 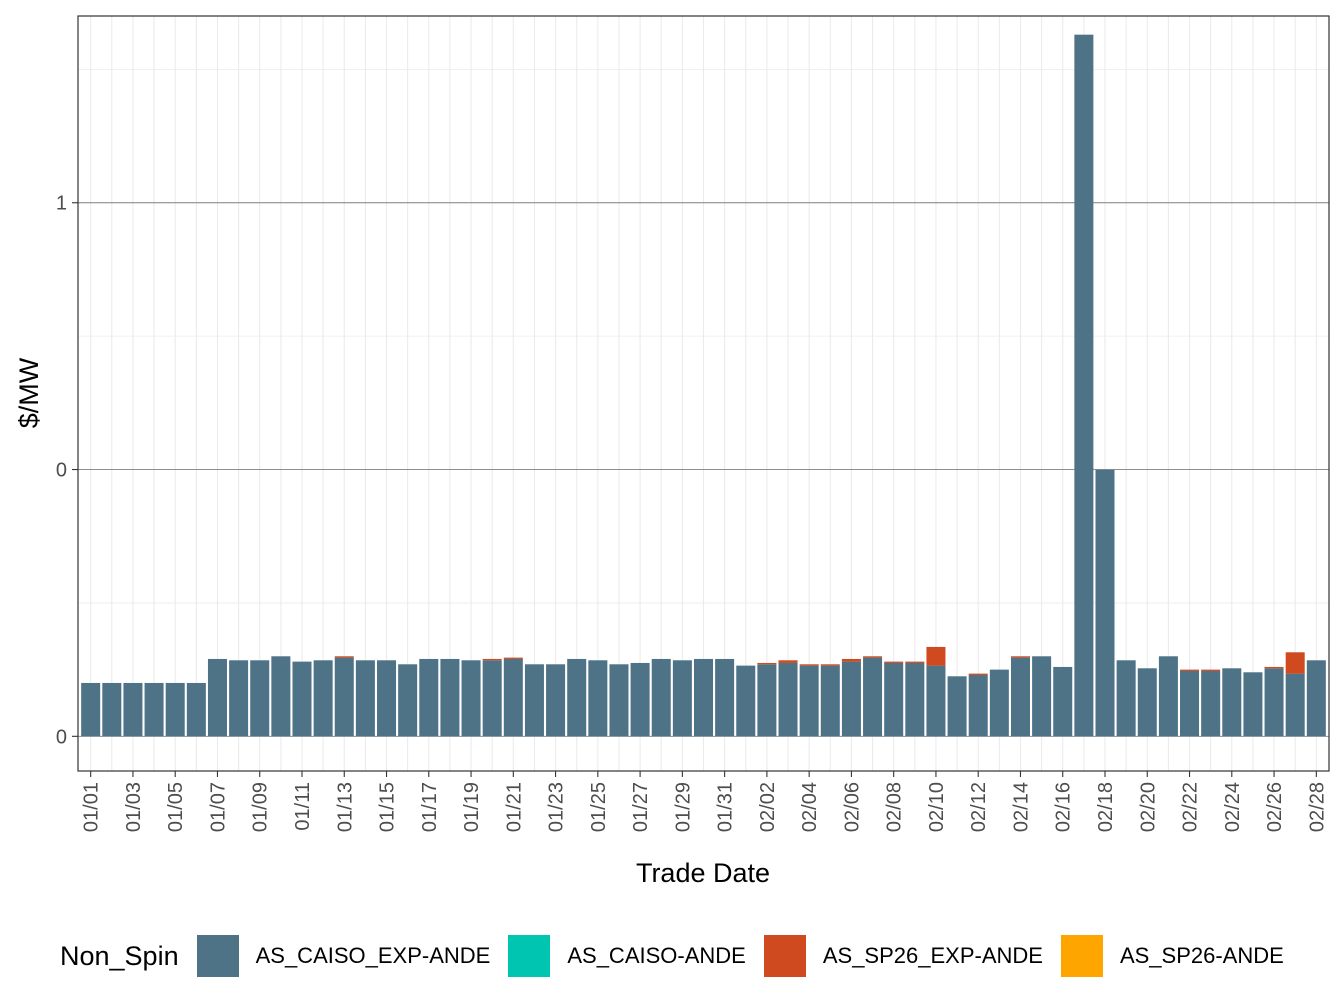 I want to click on x-tick-label: 02/10, so click(x=937, y=807).